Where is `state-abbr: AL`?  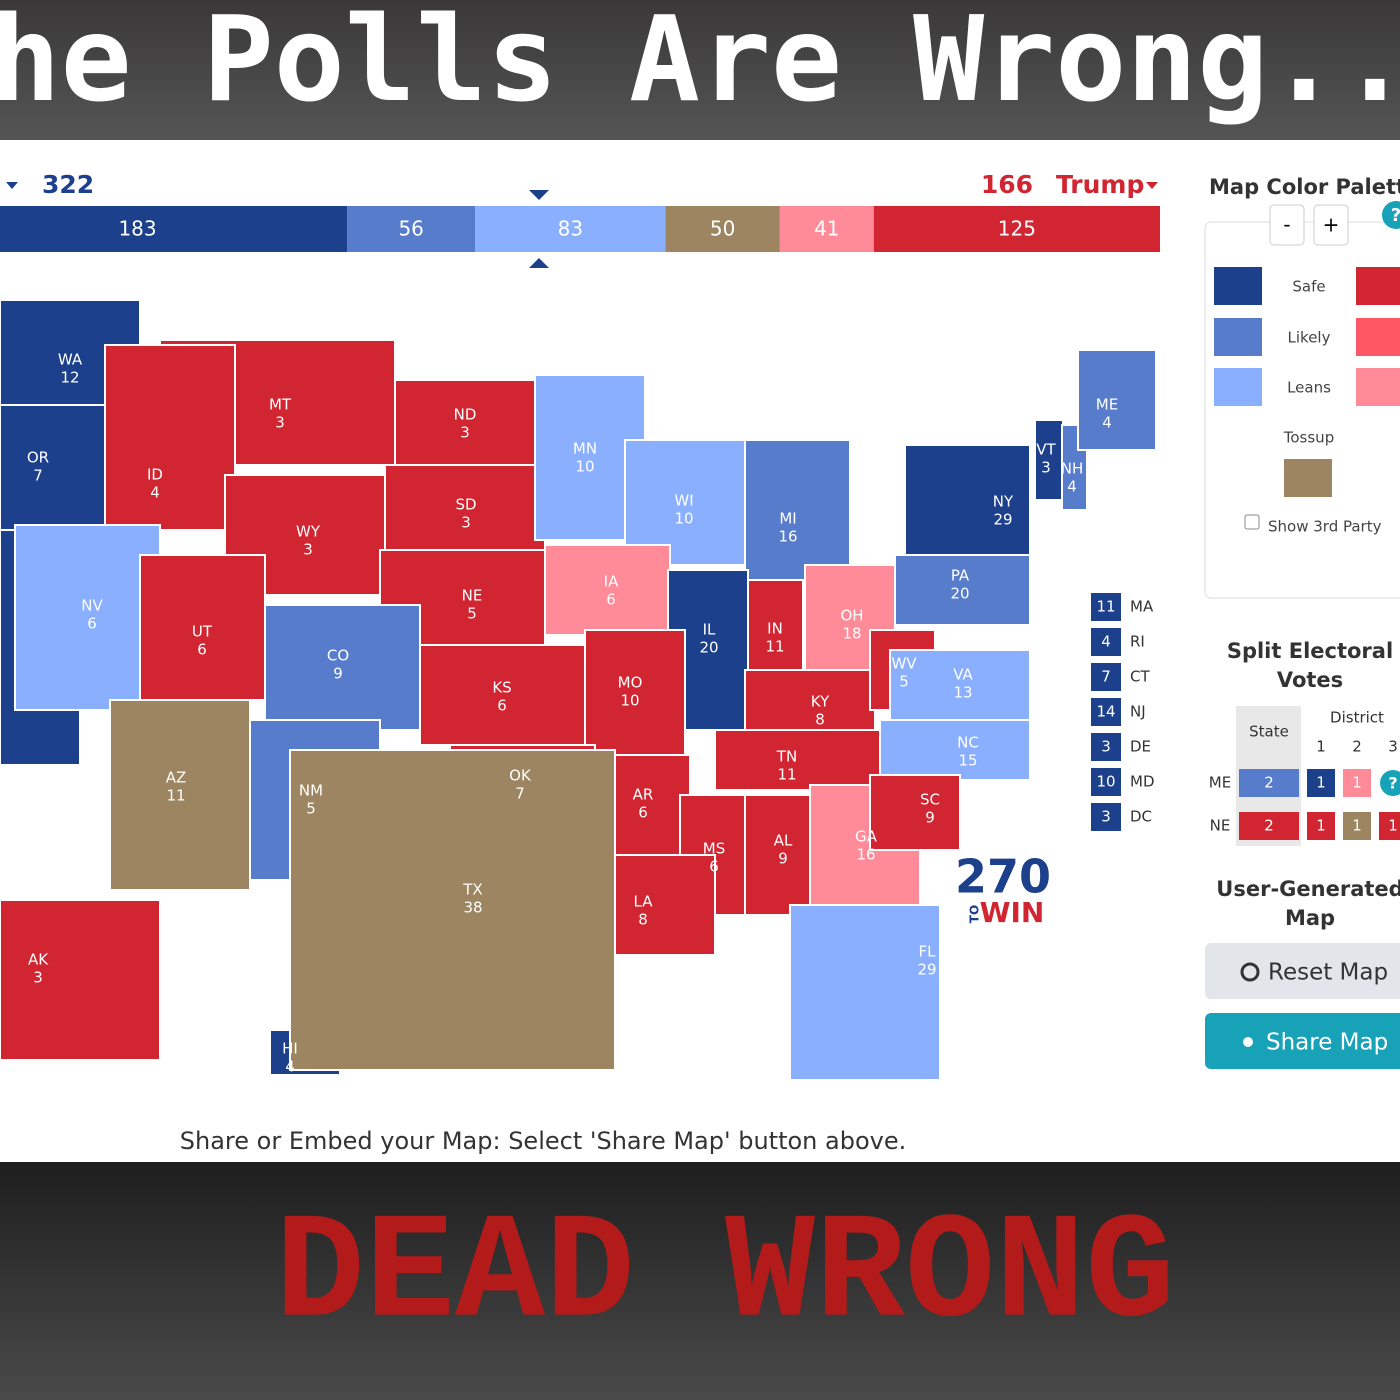
state-abbr: AL is located at coordinates (783, 841).